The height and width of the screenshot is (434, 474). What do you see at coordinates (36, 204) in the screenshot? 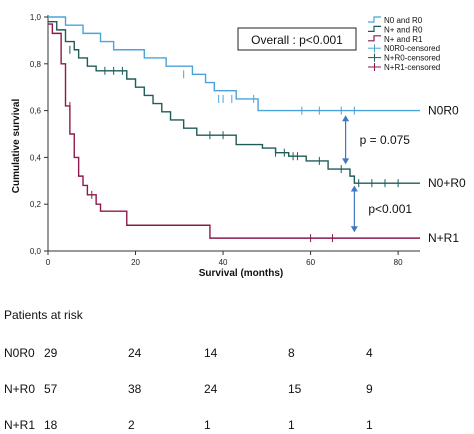
I see `y-tick-label: 0,2` at bounding box center [36, 204].